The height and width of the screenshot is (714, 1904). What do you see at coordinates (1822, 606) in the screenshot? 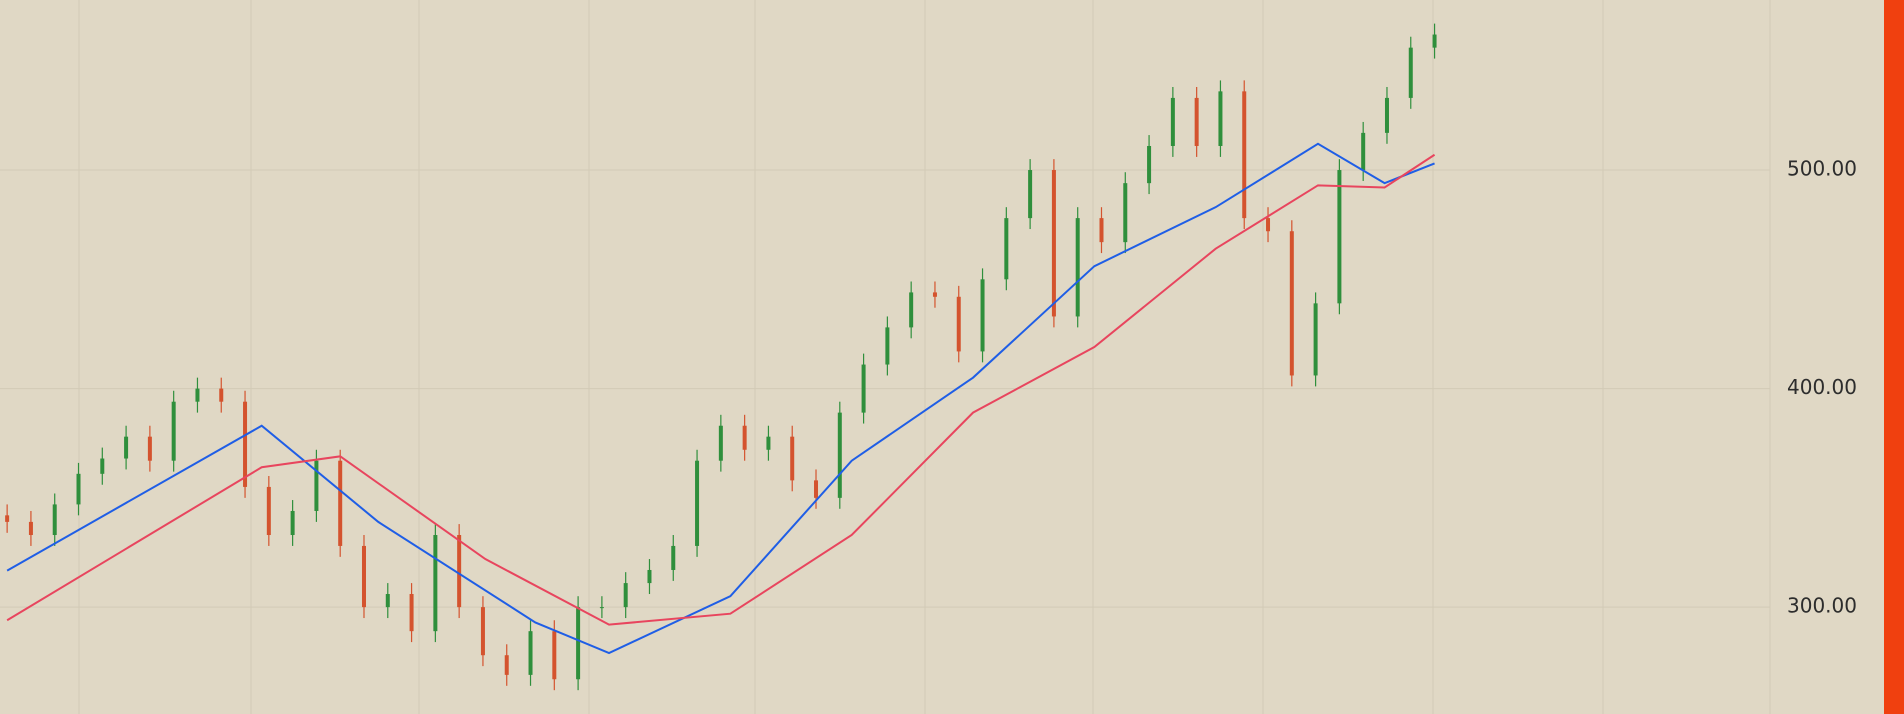
I see `y-tick-label: 300.00` at bounding box center [1822, 606].